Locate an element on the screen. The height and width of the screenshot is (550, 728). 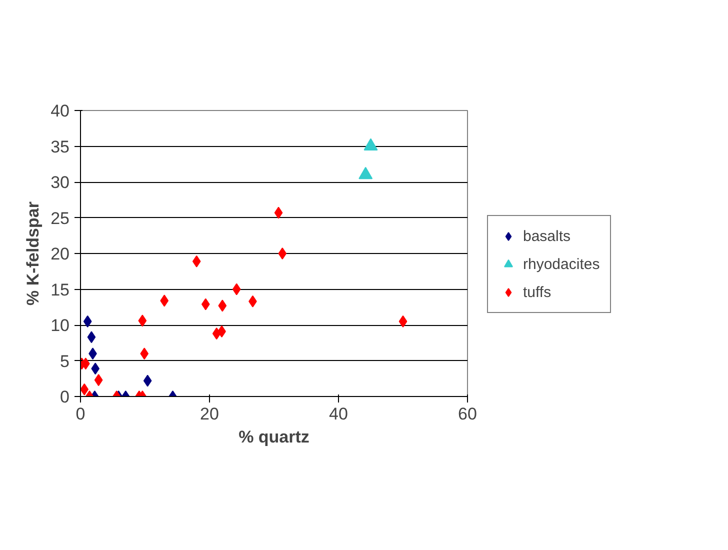
x-tick-label: 20 is located at coordinates (209, 414).